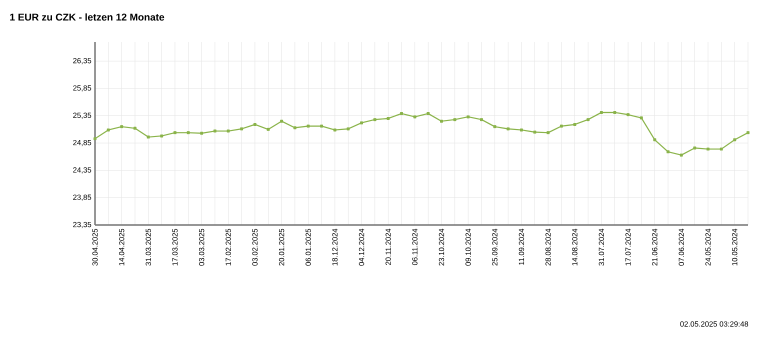  I want to click on chart-title: 1 EUR zu CZK - letzen 12 Monate, so click(87, 17).